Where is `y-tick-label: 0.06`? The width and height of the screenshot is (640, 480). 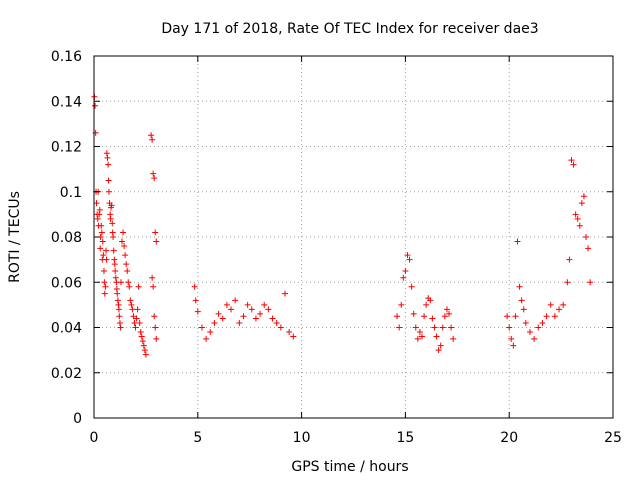 y-tick-label: 0.06 is located at coordinates (66, 283).